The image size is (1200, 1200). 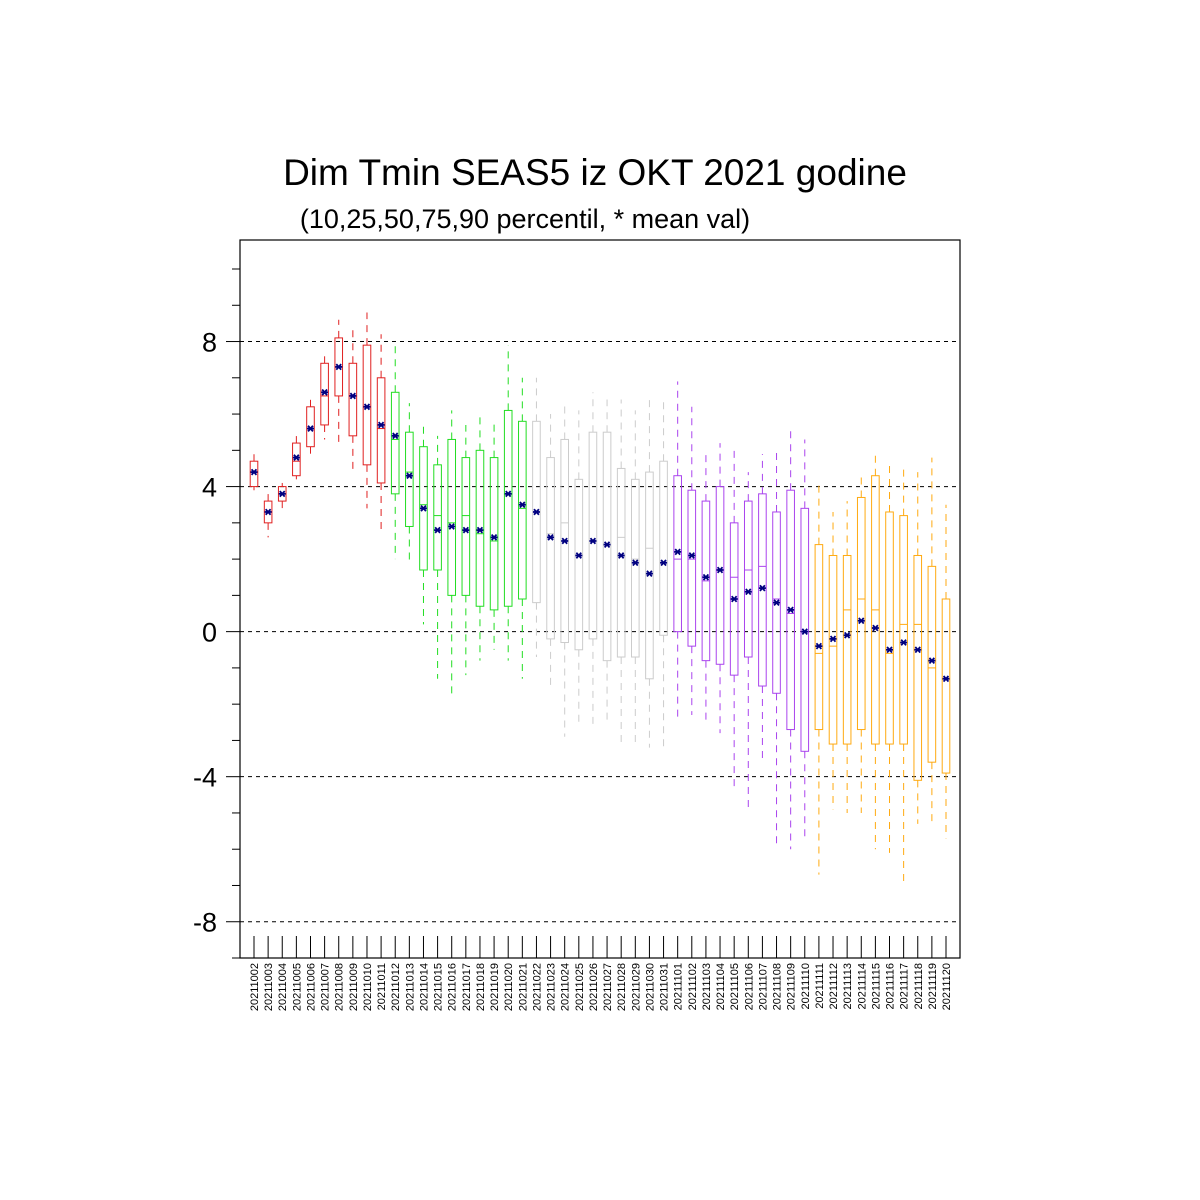 I want to click on x-tick-label: 20211117, so click(x=905, y=986).